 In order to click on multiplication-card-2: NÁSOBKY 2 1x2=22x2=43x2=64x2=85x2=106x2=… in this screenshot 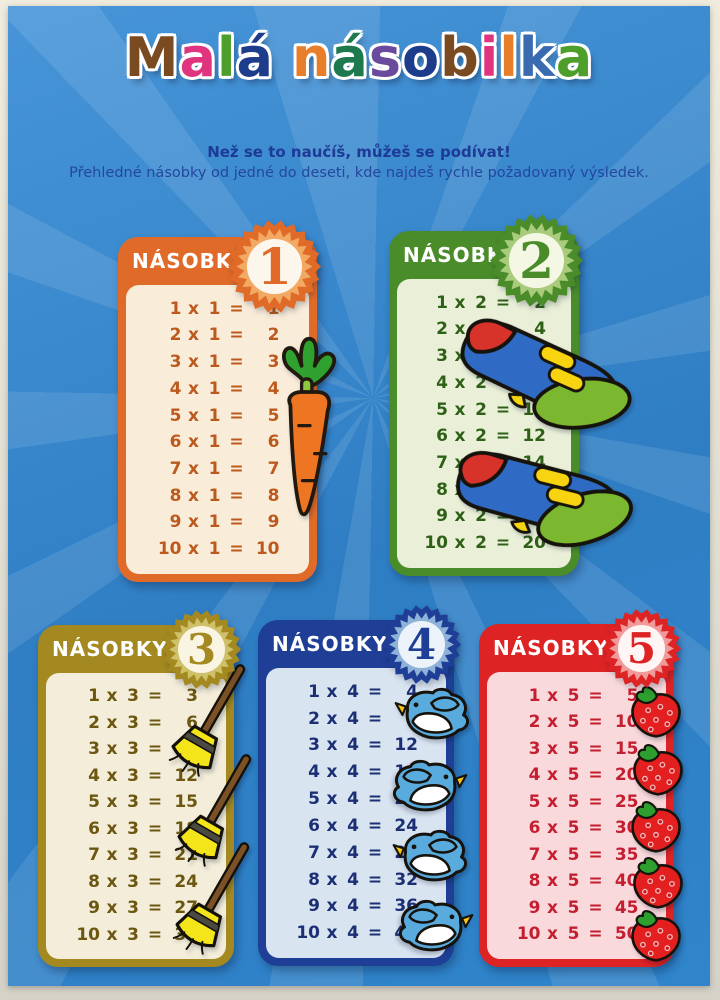, I will do `click(511, 395)`.